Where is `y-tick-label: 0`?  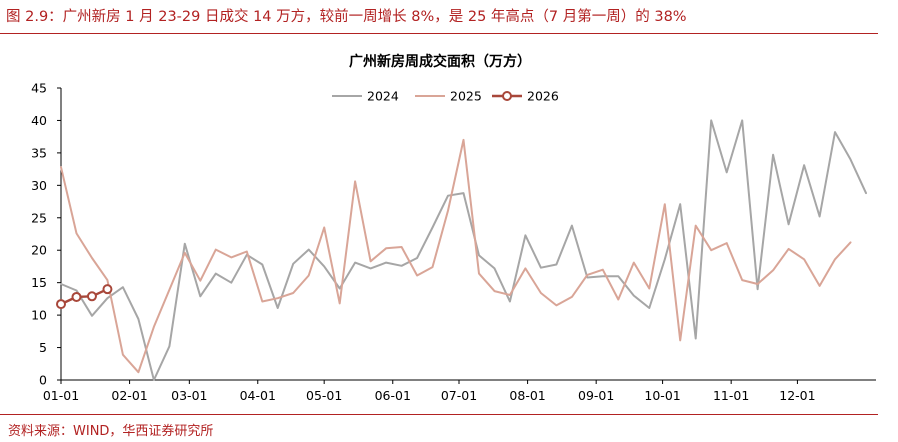
y-tick-label: 0 is located at coordinates (43, 380).